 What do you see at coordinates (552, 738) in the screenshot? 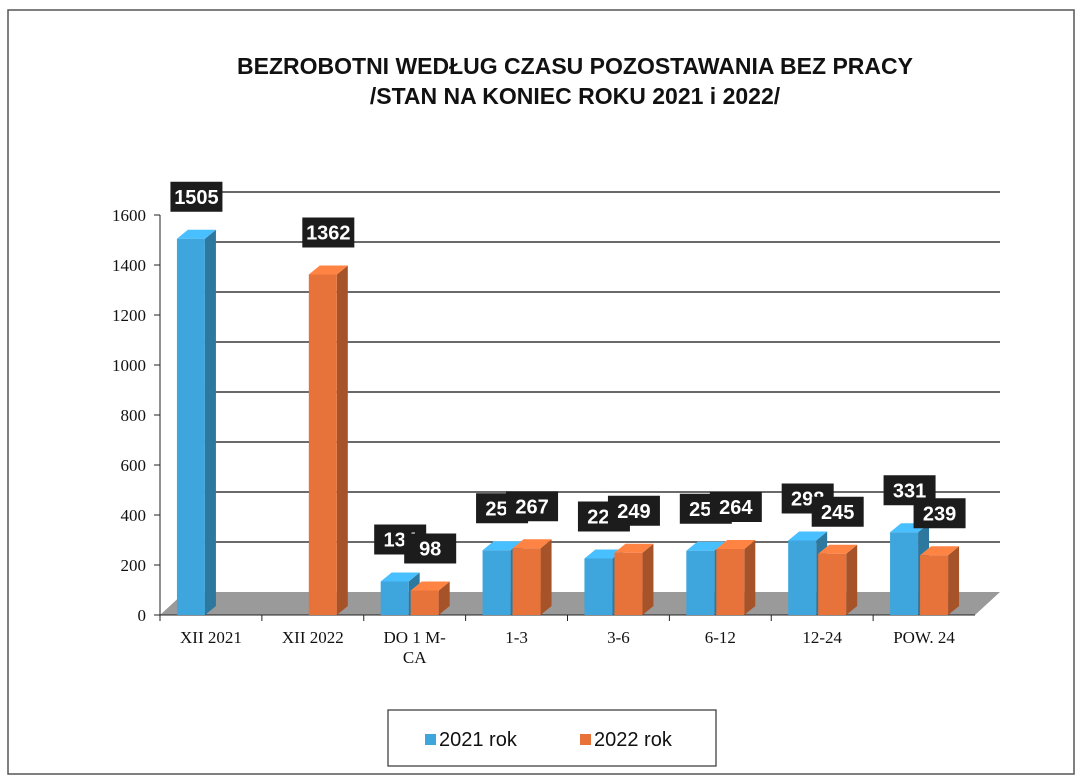
I see `legend` at bounding box center [552, 738].